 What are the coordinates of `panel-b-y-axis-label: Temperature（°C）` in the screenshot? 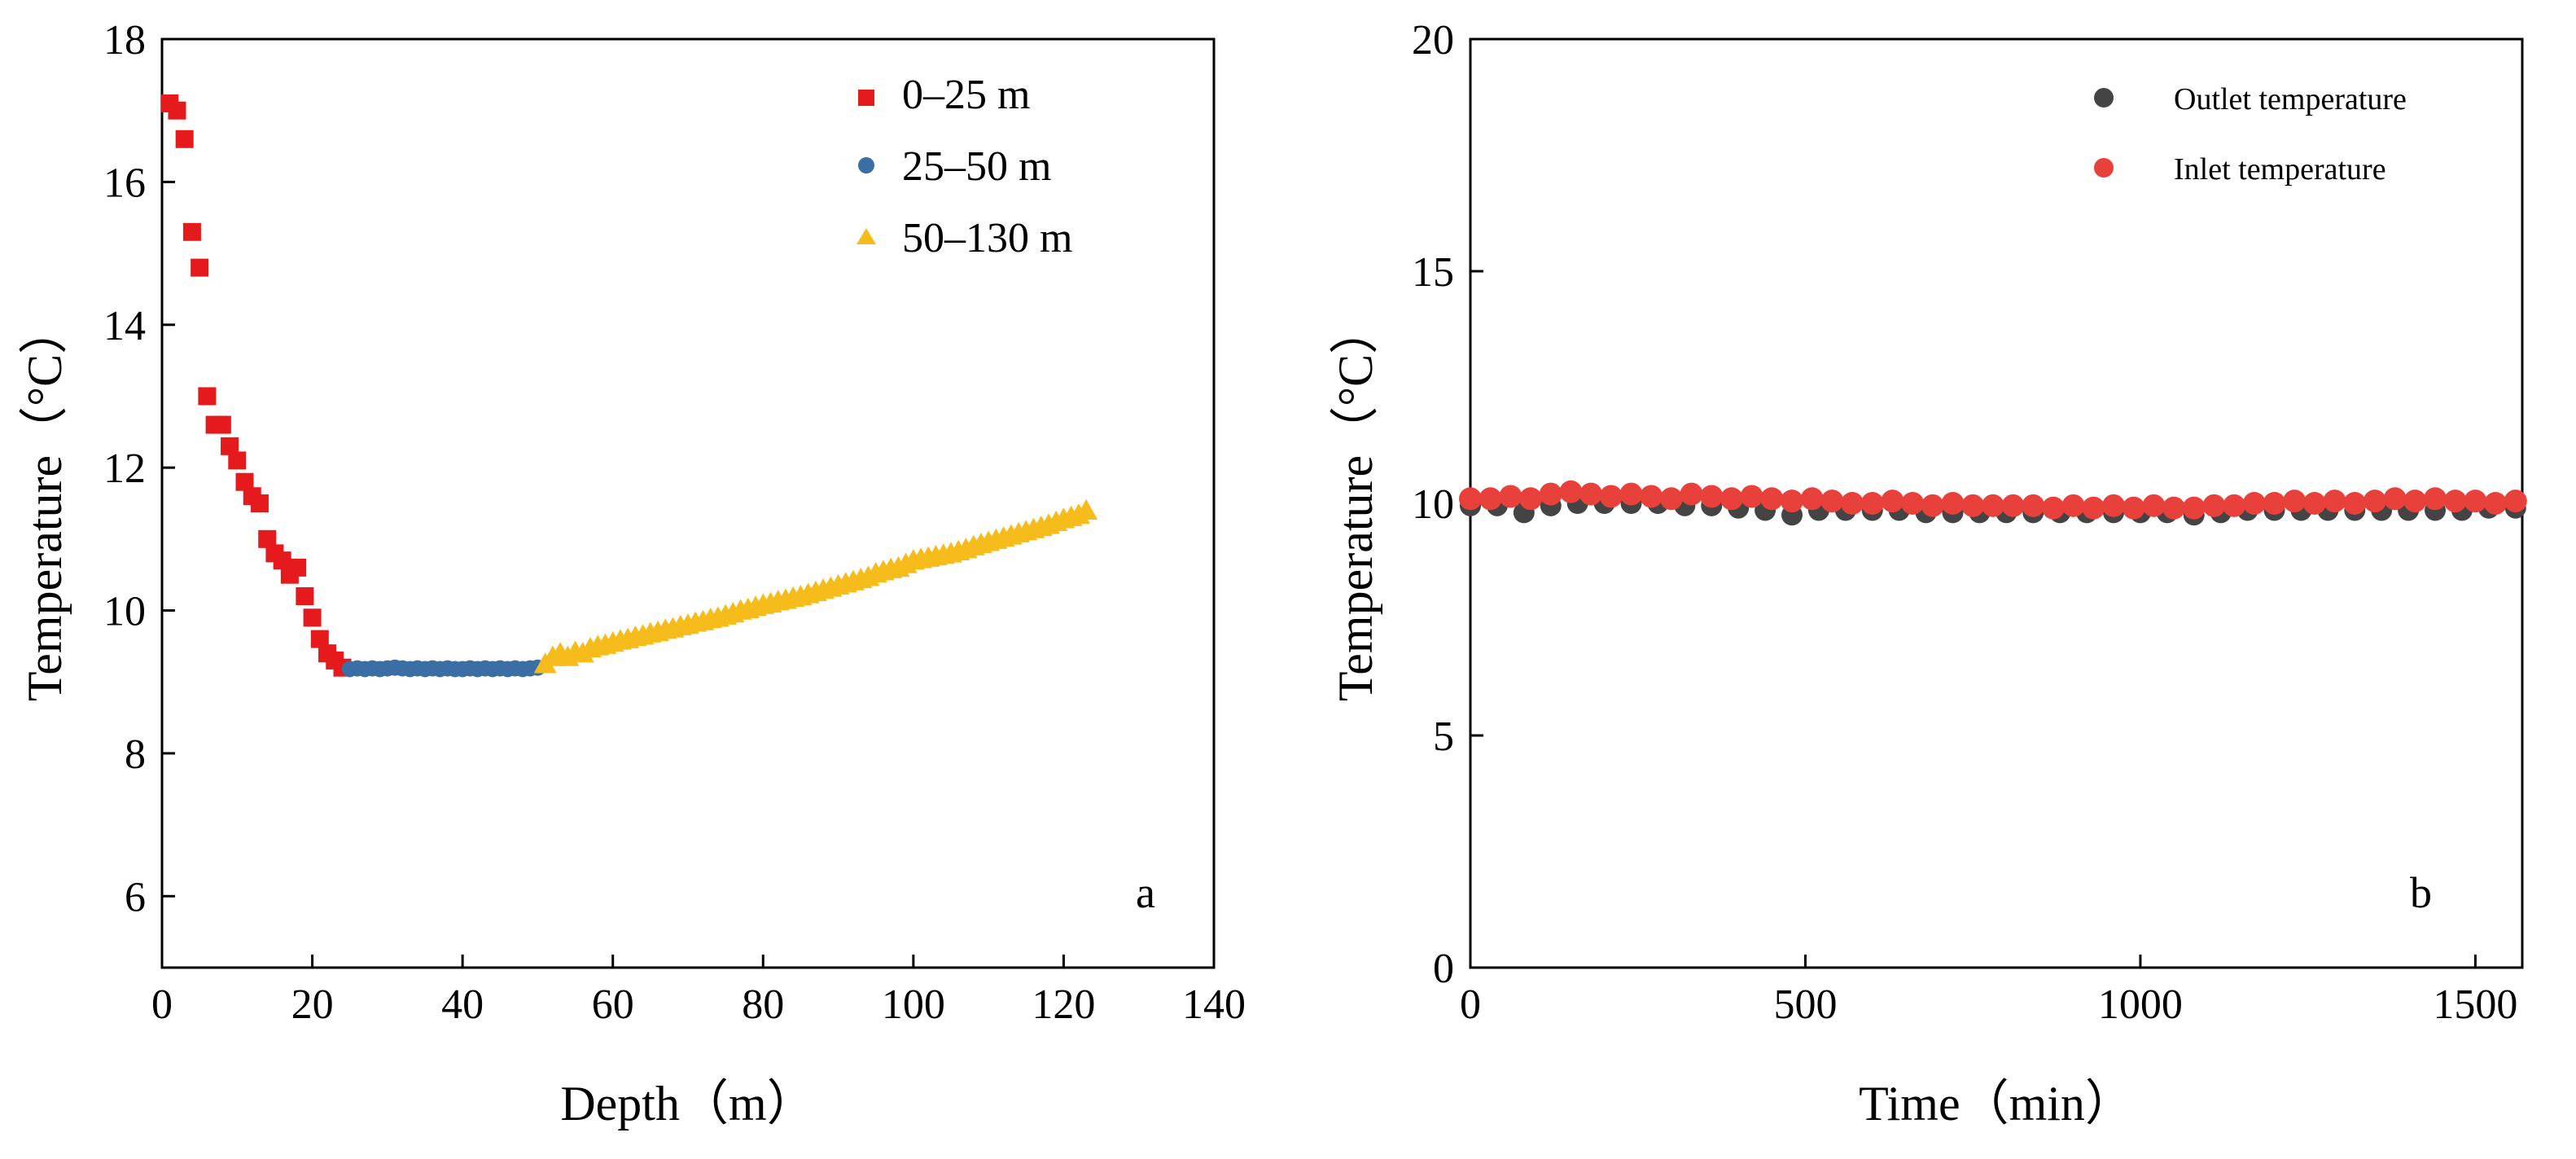 It's located at (1355, 503).